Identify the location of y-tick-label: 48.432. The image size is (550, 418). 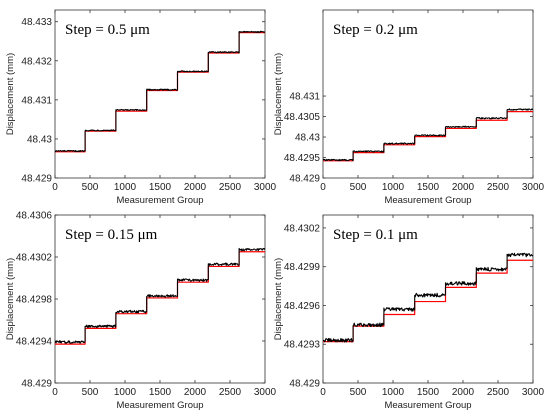
(36, 61).